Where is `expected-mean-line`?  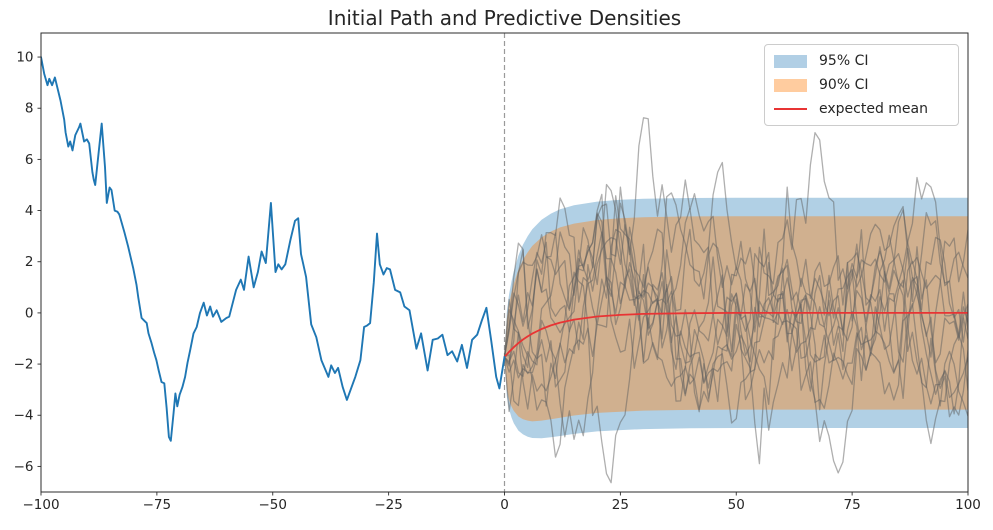 expected-mean-line is located at coordinates (735, 334).